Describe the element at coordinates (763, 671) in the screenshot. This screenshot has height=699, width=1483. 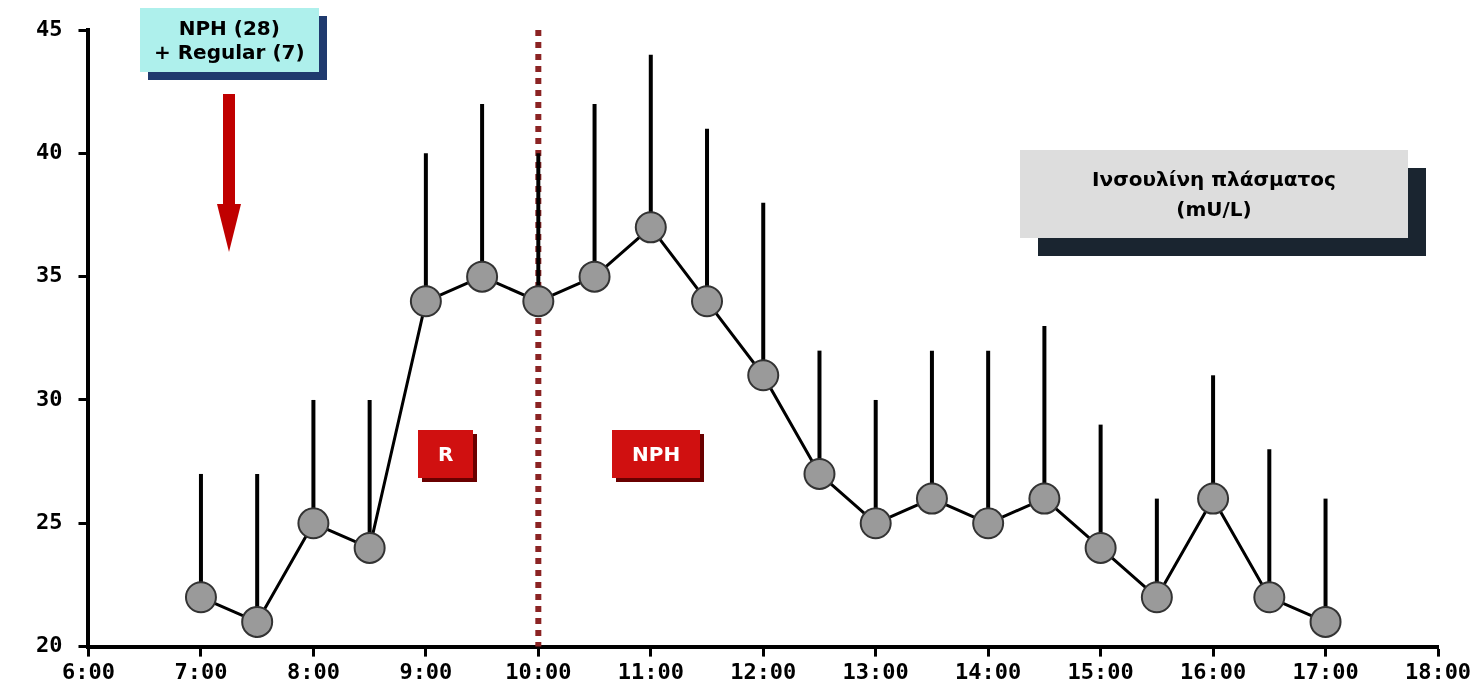
I see `x-tick-label: 12:00` at that location.